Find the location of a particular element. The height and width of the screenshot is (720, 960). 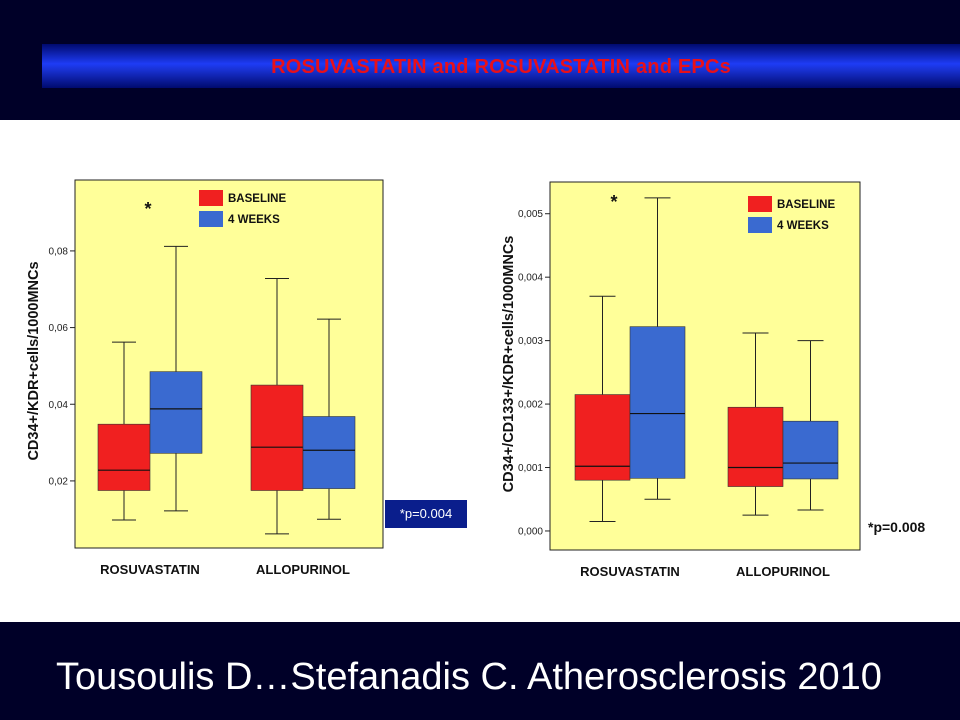

chart1-significance-asterisk: * is located at coordinates (147, 209).